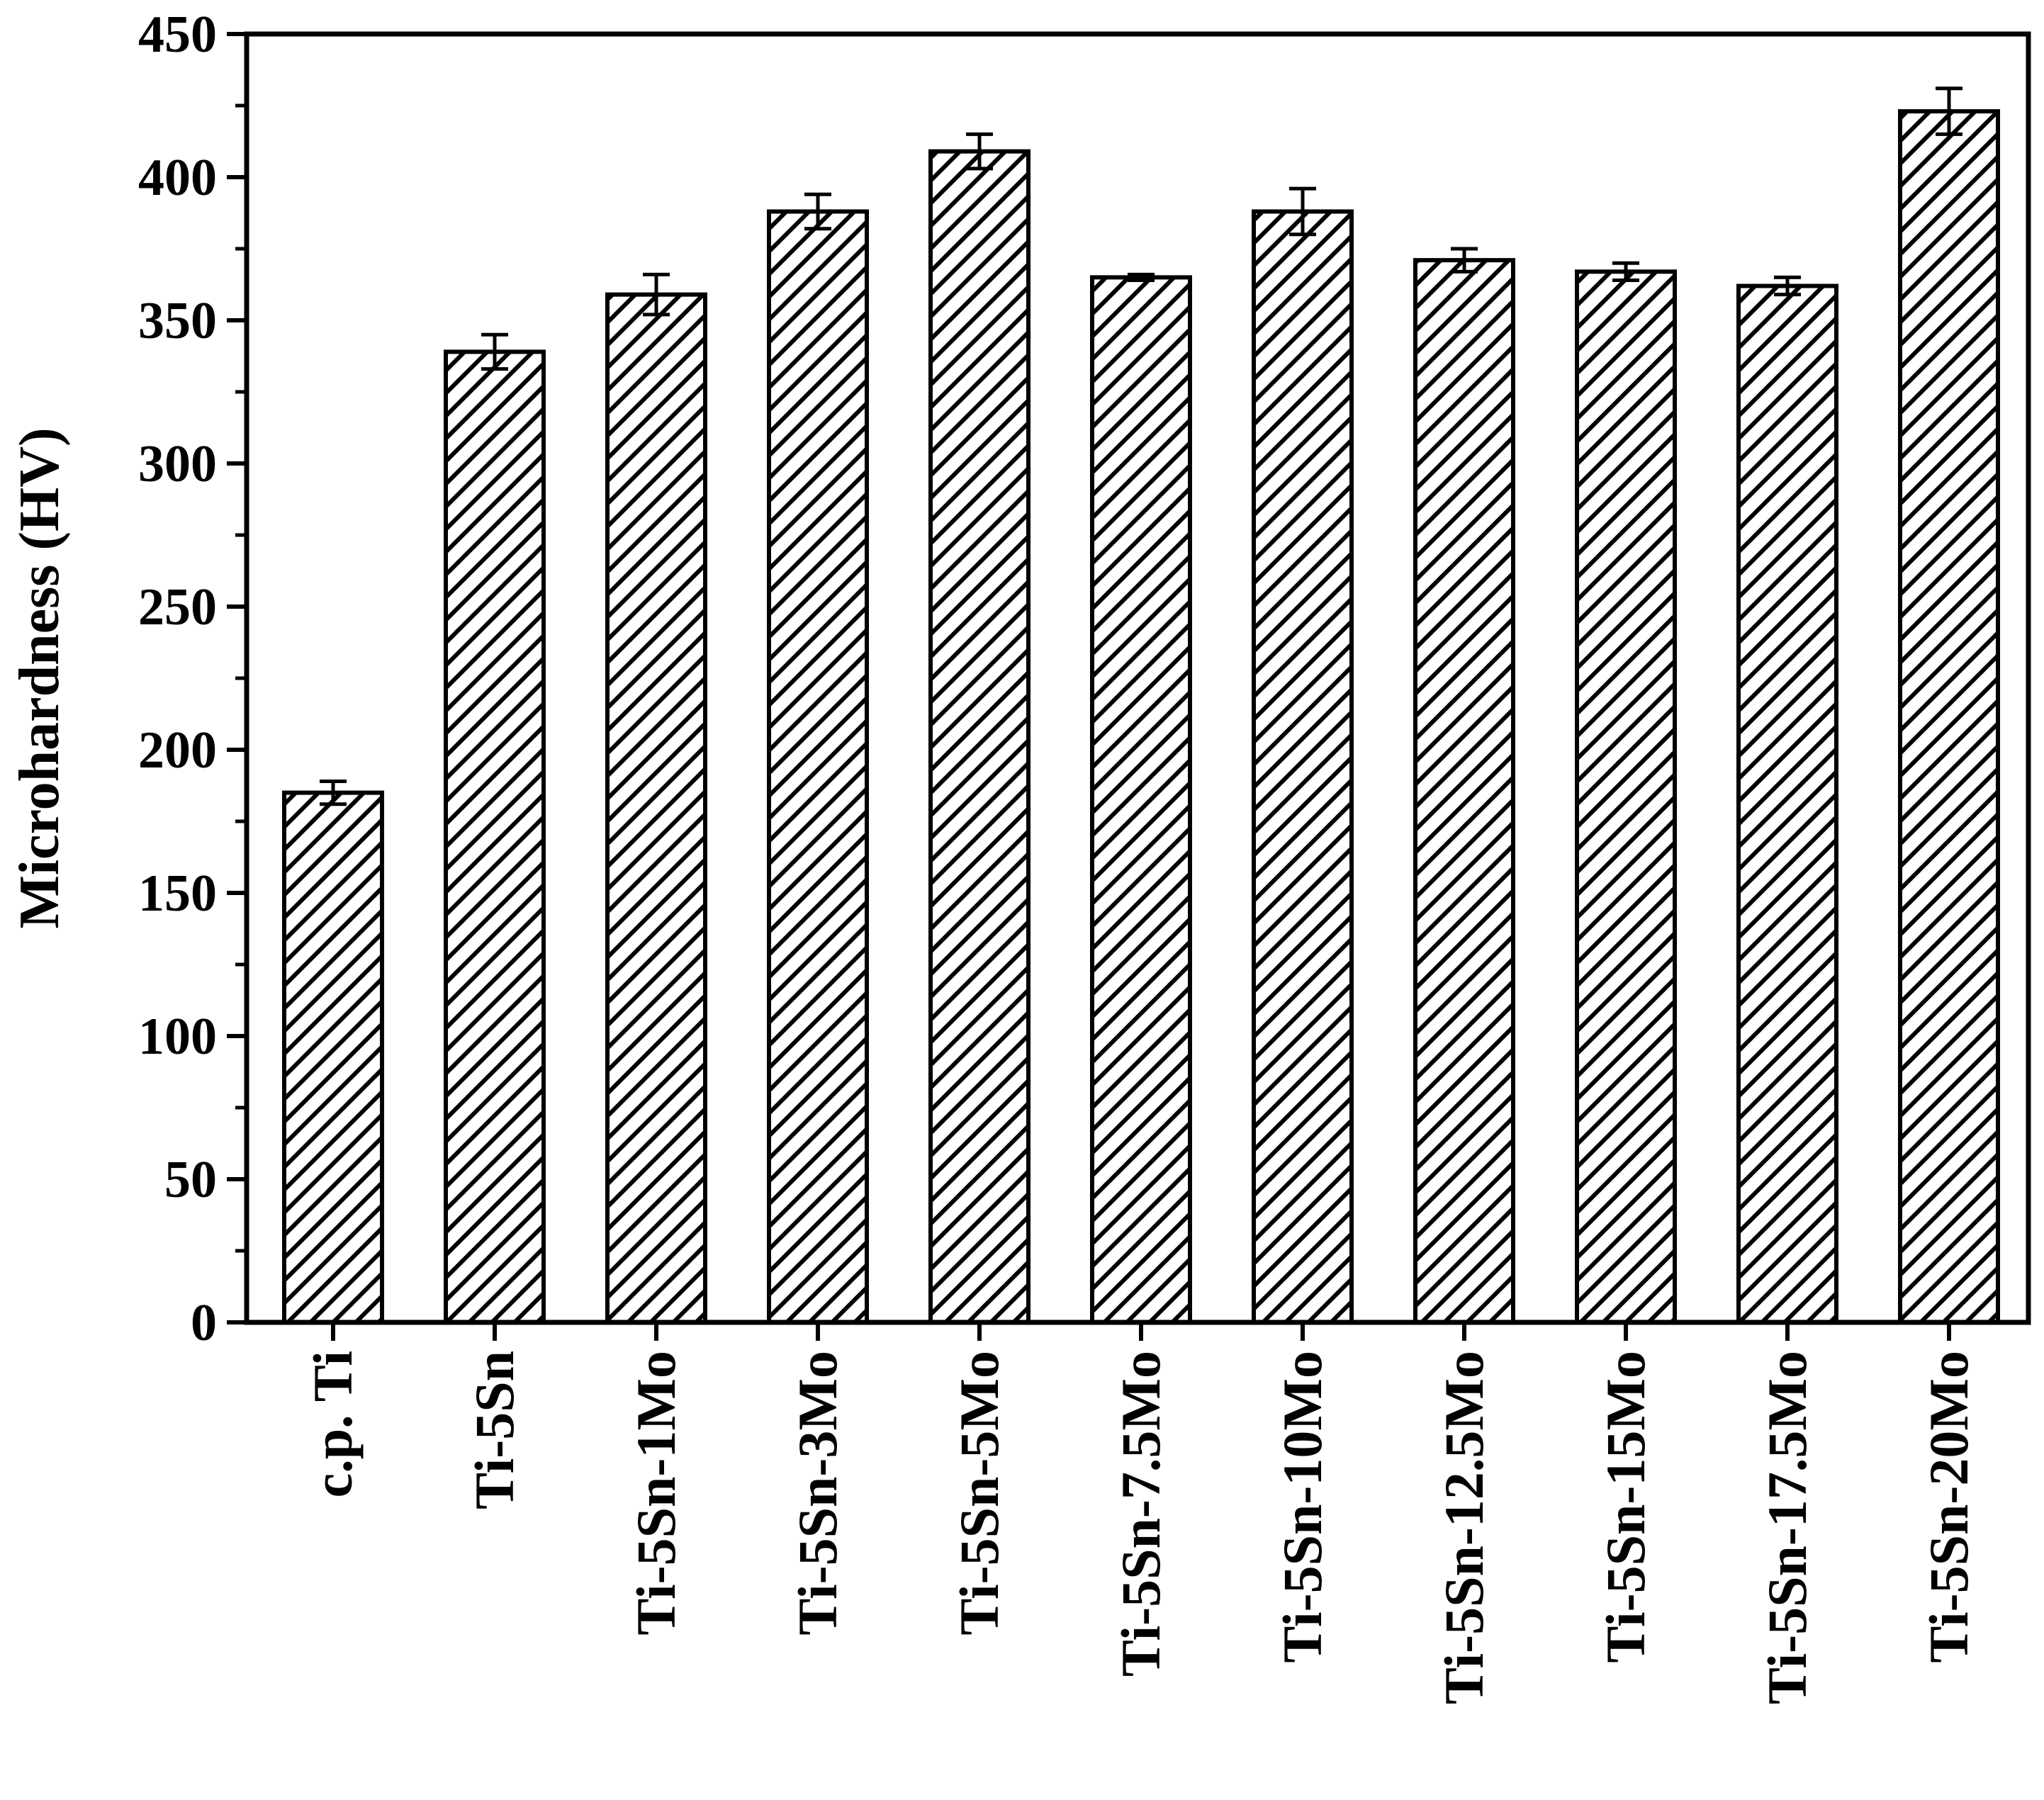 The width and height of the screenshot is (2044, 1800). Describe the element at coordinates (1949, 1507) in the screenshot. I see `x-tick-label: Ti-5Sn-20Mo` at that location.